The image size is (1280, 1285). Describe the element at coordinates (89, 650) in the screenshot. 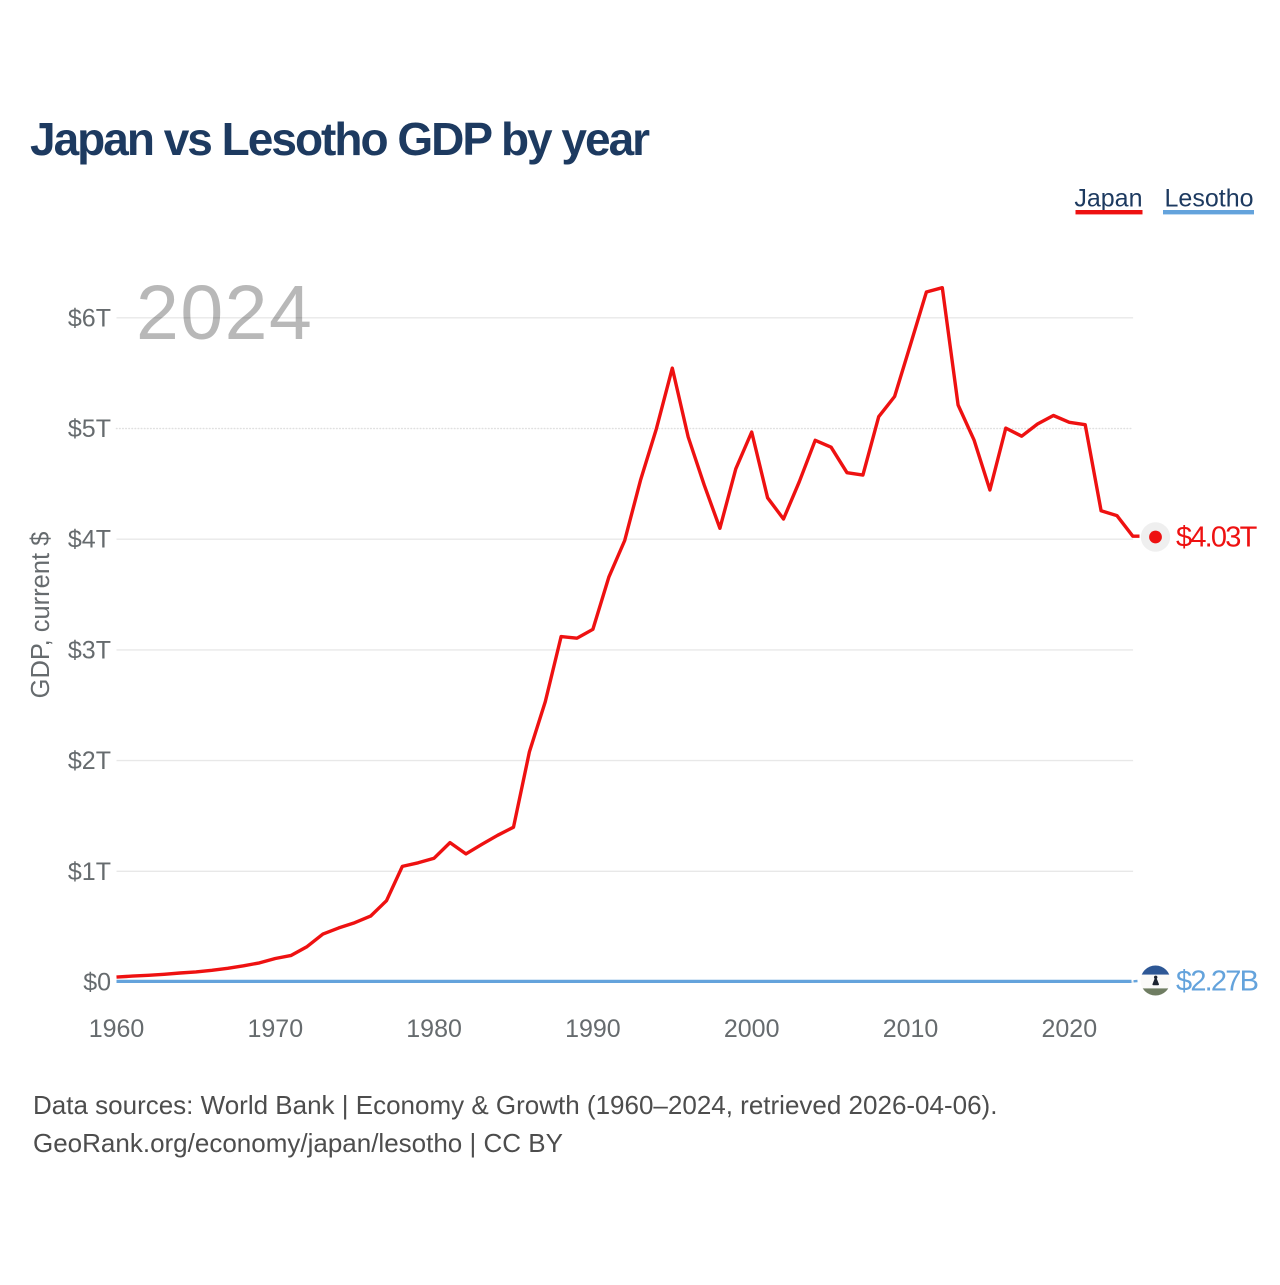

I see `svg-text: $3T` at that location.